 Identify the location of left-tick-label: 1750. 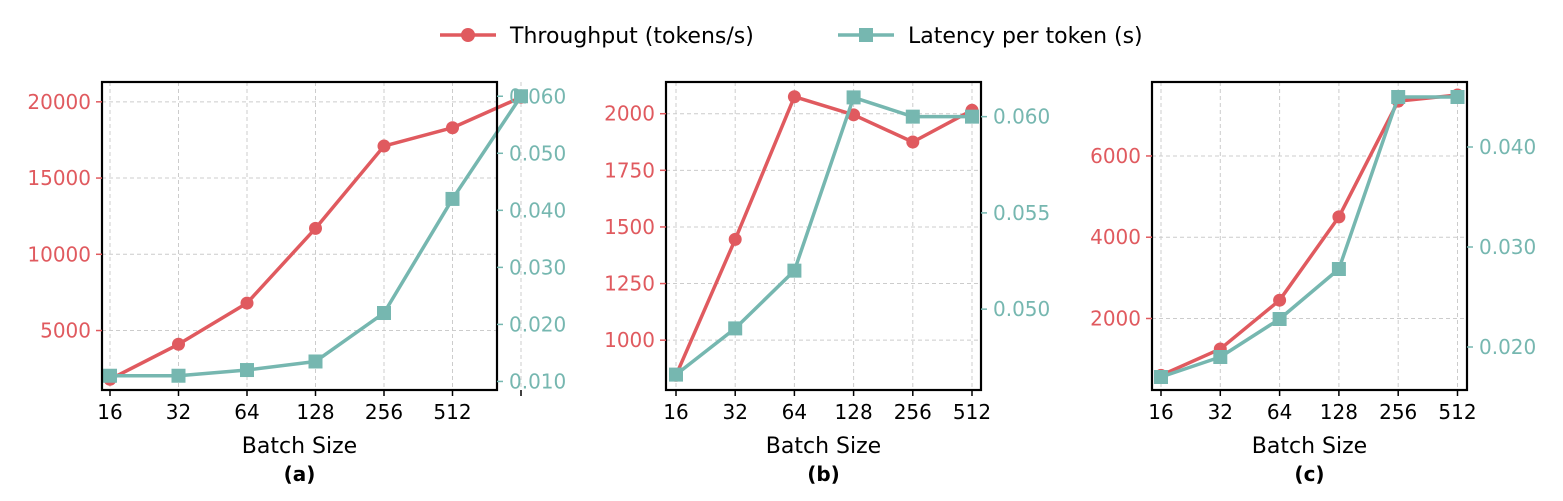
(629, 170).